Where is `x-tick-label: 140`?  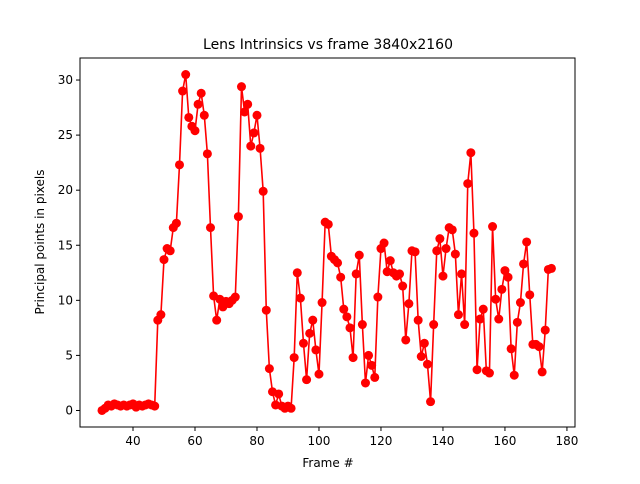 x-tick-label: 140 is located at coordinates (443, 441).